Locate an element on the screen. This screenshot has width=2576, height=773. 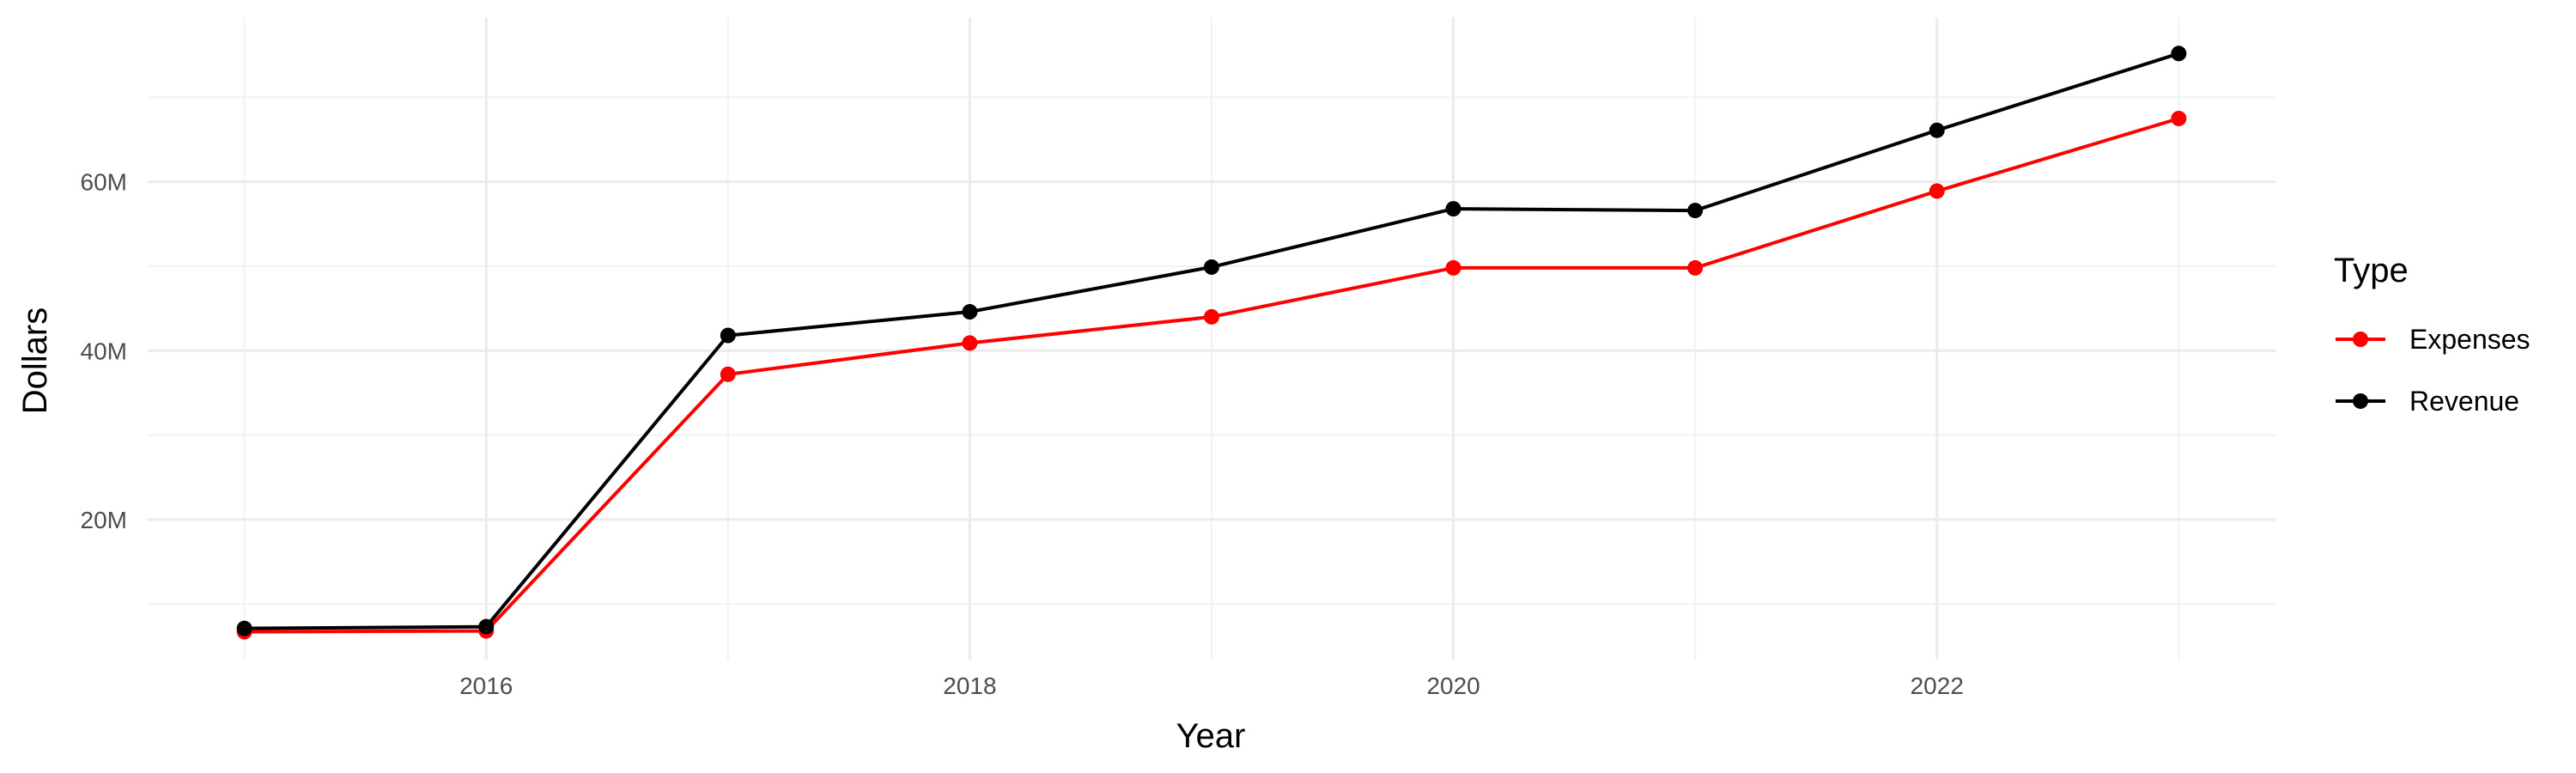
y-axis-tick-labels: 20M 40M 60M is located at coordinates (104, 351).